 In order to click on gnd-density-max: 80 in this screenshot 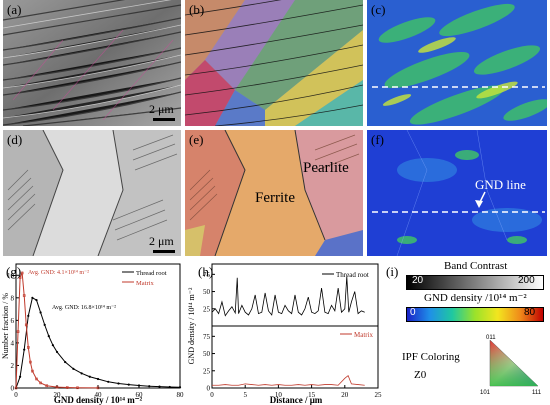, I will do `click(530, 312)`.